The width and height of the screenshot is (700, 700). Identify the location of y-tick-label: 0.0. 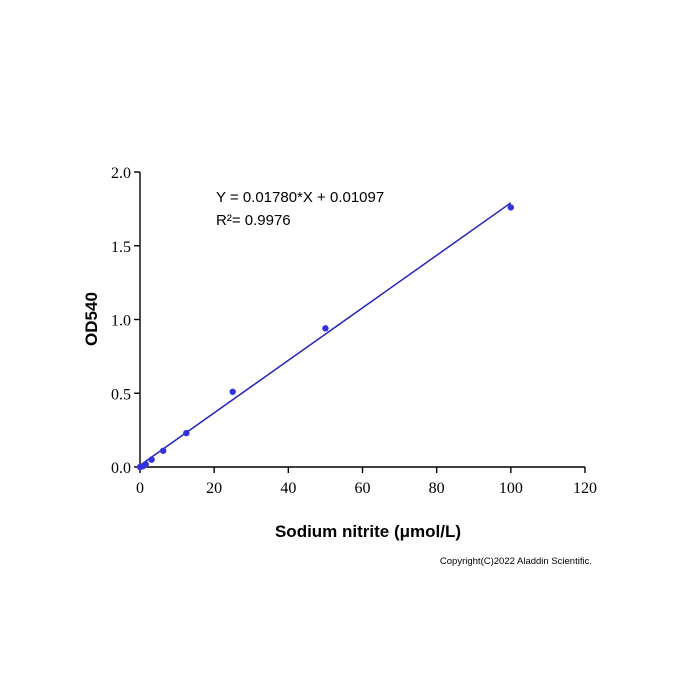
(121, 468).